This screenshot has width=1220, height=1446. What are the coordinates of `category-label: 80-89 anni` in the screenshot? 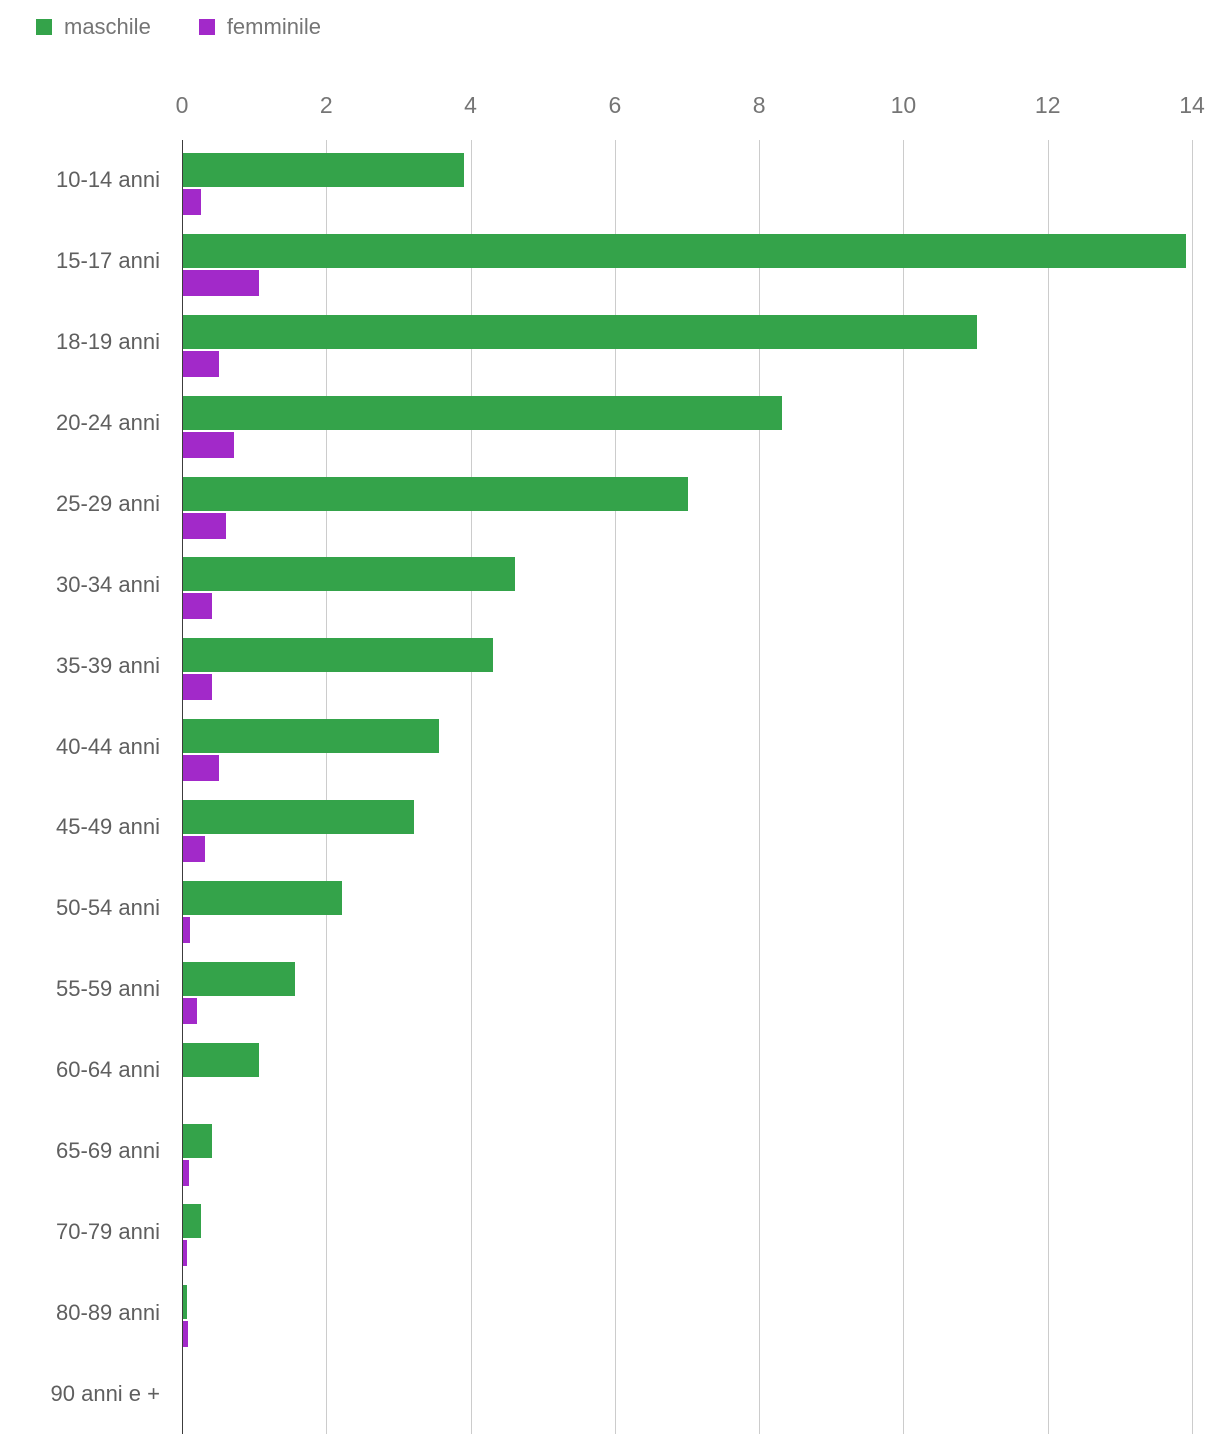 It's located at (108, 1312).